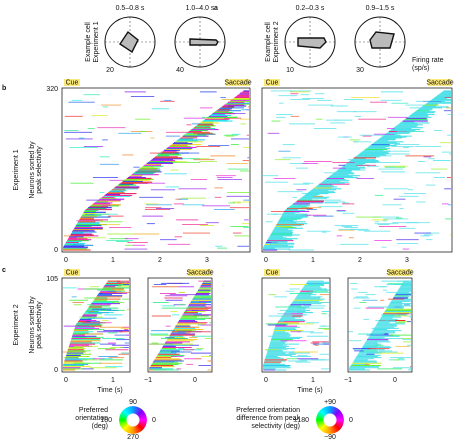 The image size is (474, 441). What do you see at coordinates (133, 437) in the screenshot?
I see `wheel-label: 270` at bounding box center [133, 437].